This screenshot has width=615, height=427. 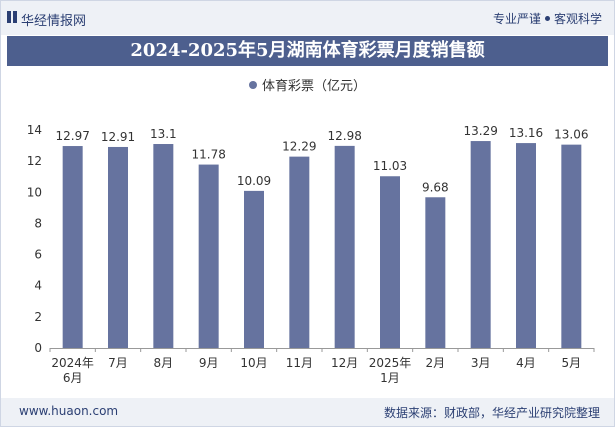 I want to click on data-label: 12.98, so click(x=344, y=136).